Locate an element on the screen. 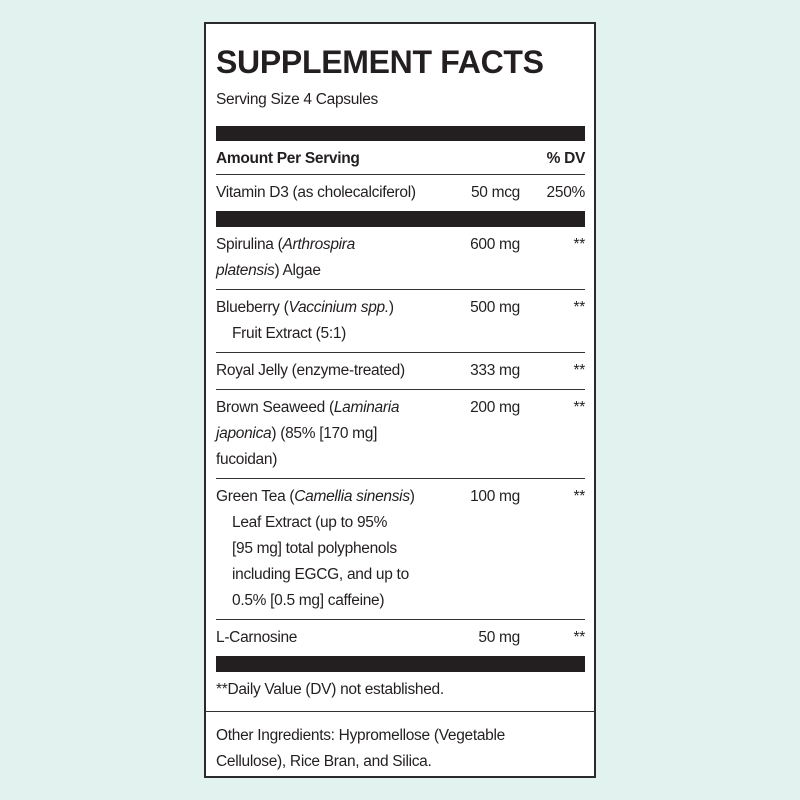 This screenshot has width=800, height=800. name-line: Vitamin D3 (as cholecalciferol) is located at coordinates (333, 193).